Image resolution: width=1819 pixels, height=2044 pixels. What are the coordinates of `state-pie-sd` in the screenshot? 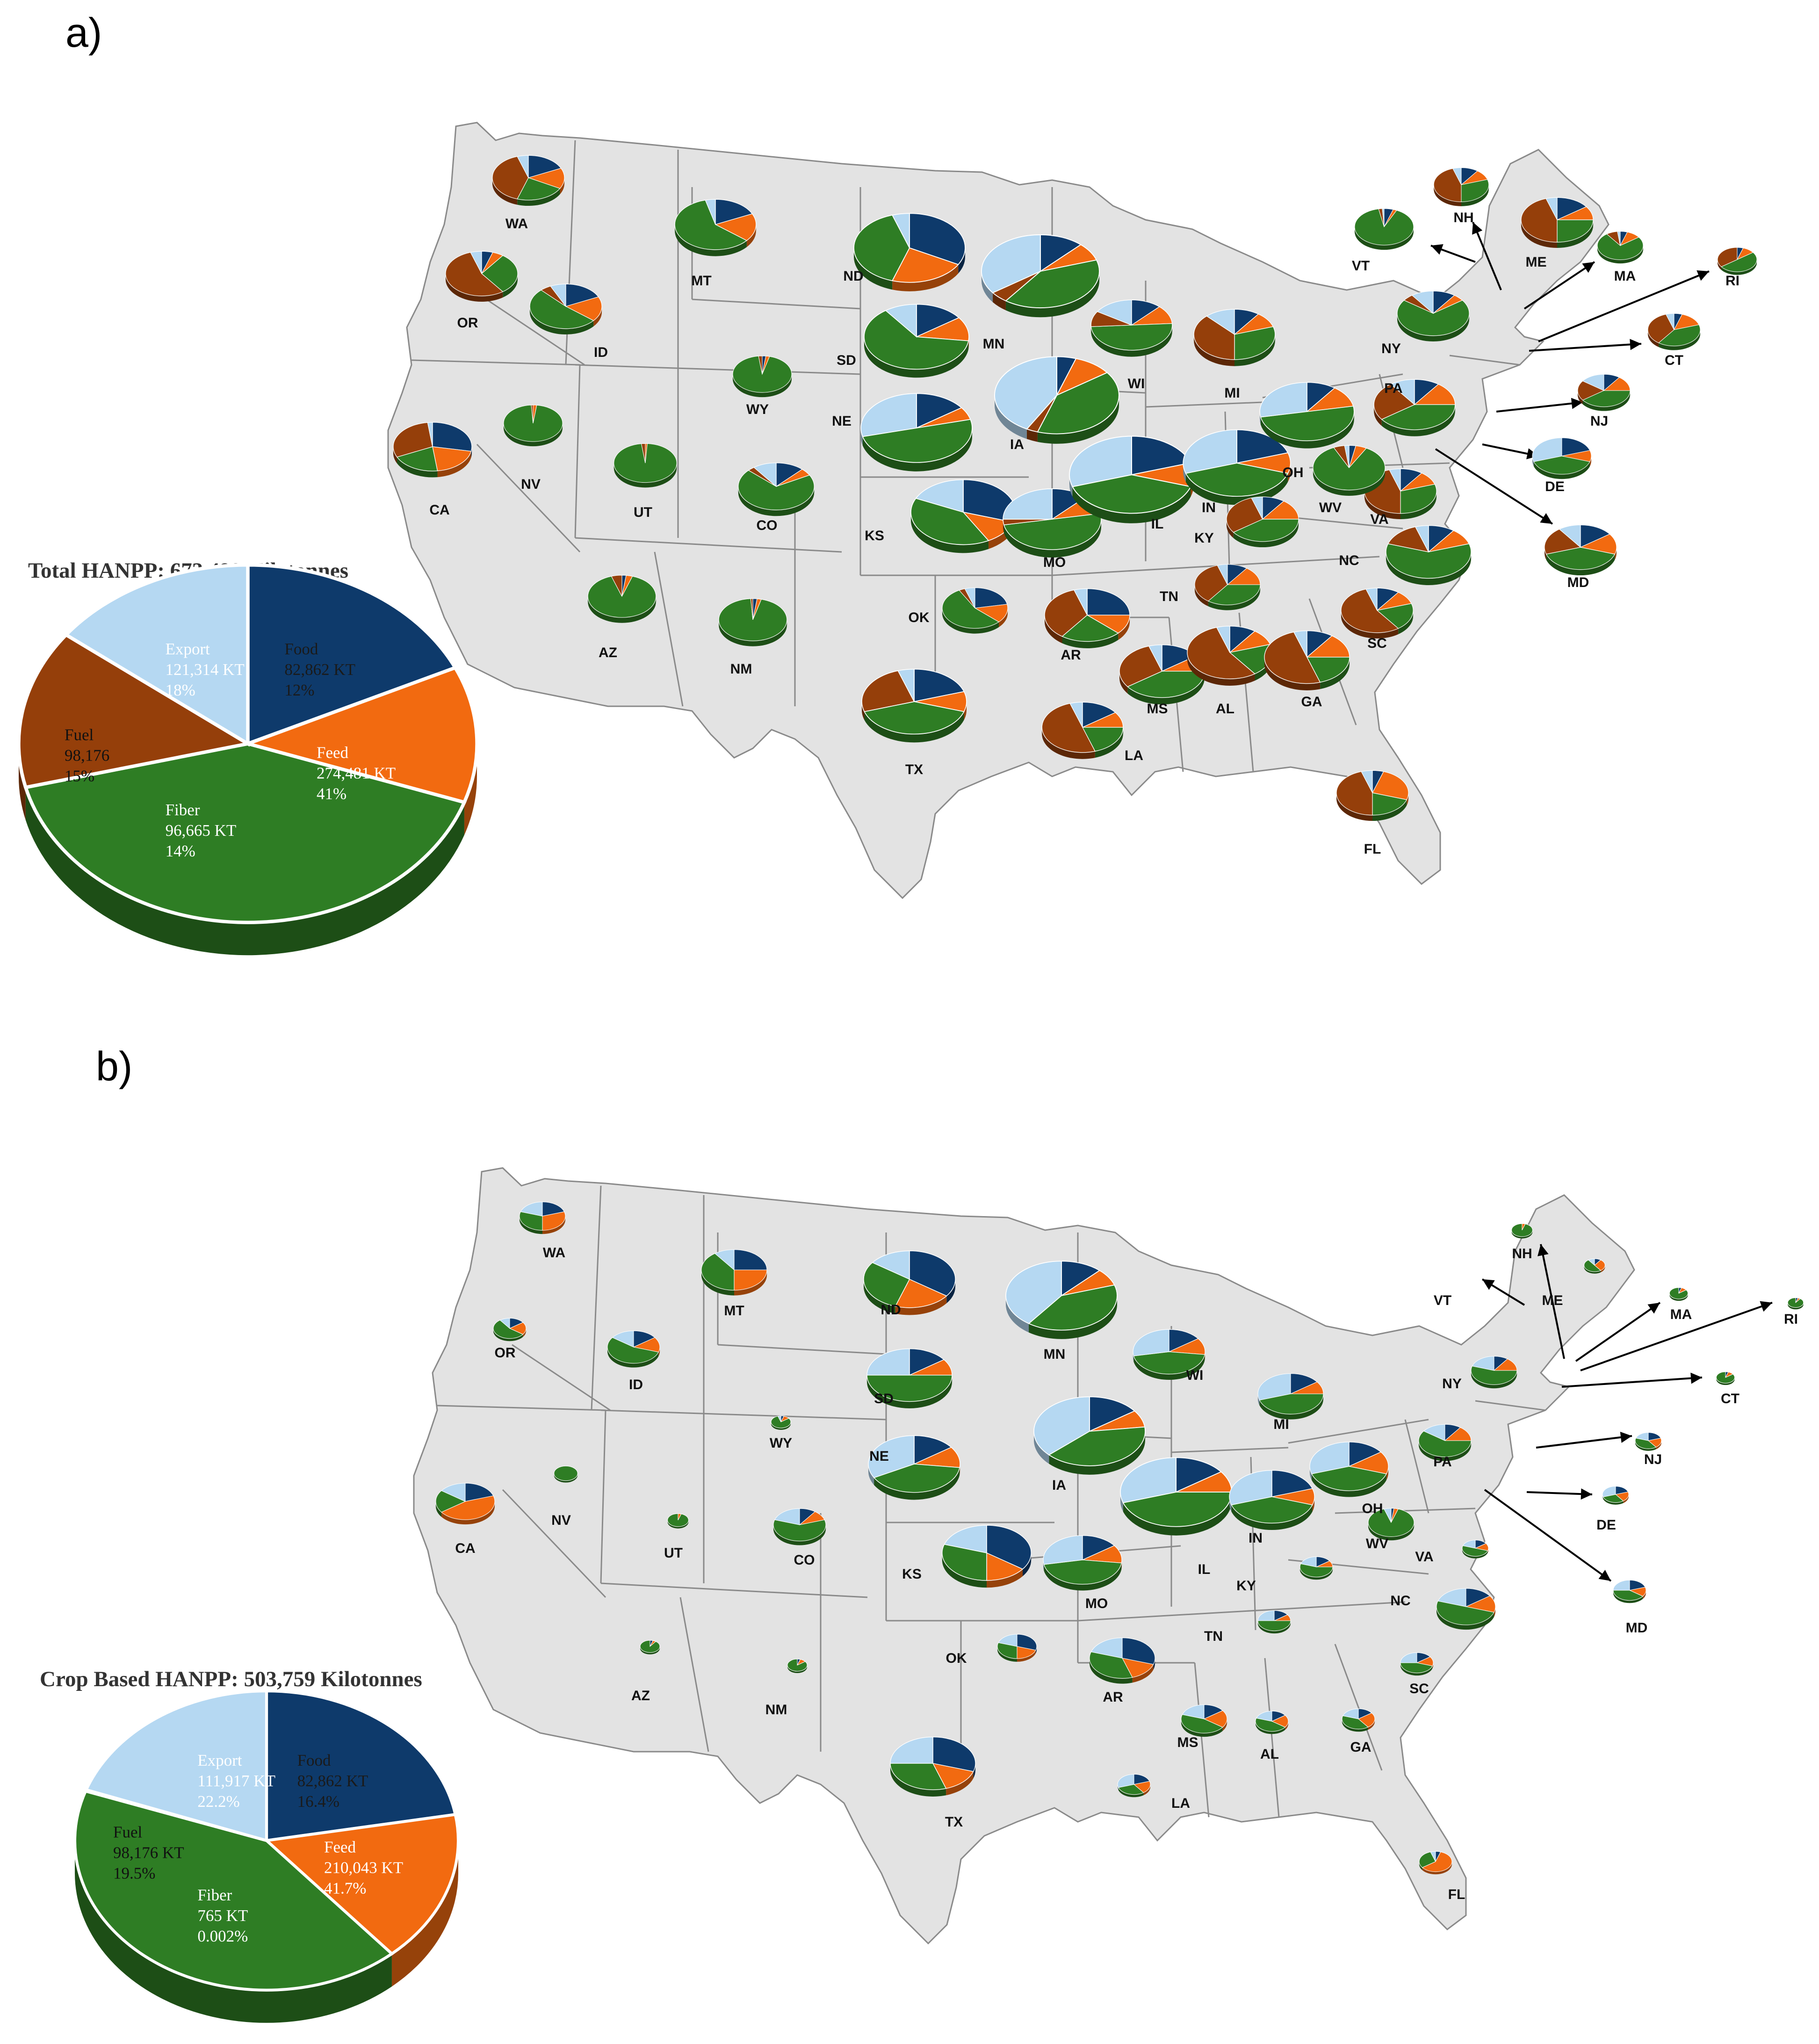 It's located at (909, 1378).